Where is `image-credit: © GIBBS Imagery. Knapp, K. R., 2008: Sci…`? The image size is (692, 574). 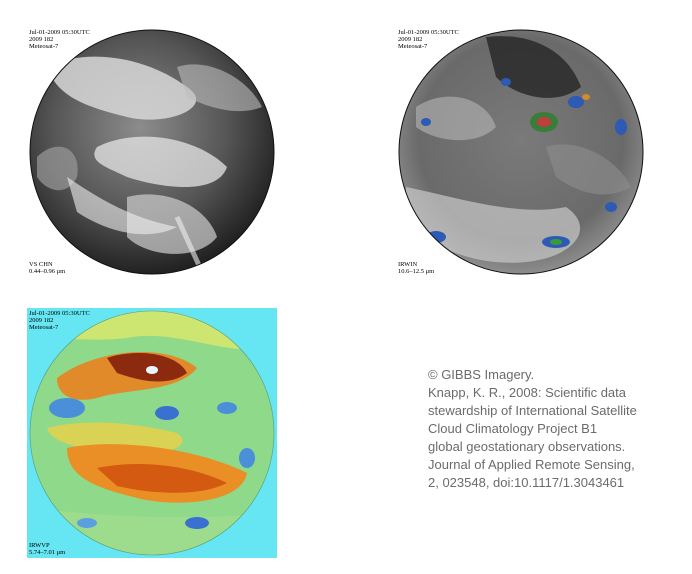 image-credit: © GIBBS Imagery. Knapp, K. R., 2008: Sci… is located at coordinates (558, 429).